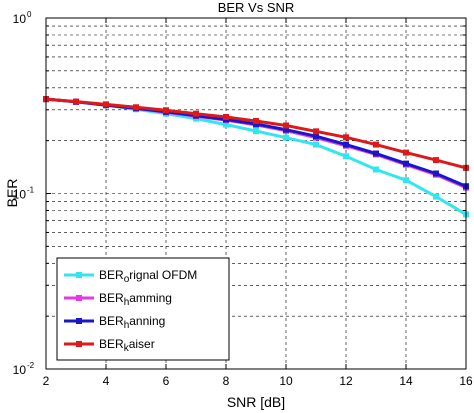 The height and width of the screenshot is (413, 474). Describe the element at coordinates (226, 381) in the screenshot. I see `x-tick-label: 8` at that location.